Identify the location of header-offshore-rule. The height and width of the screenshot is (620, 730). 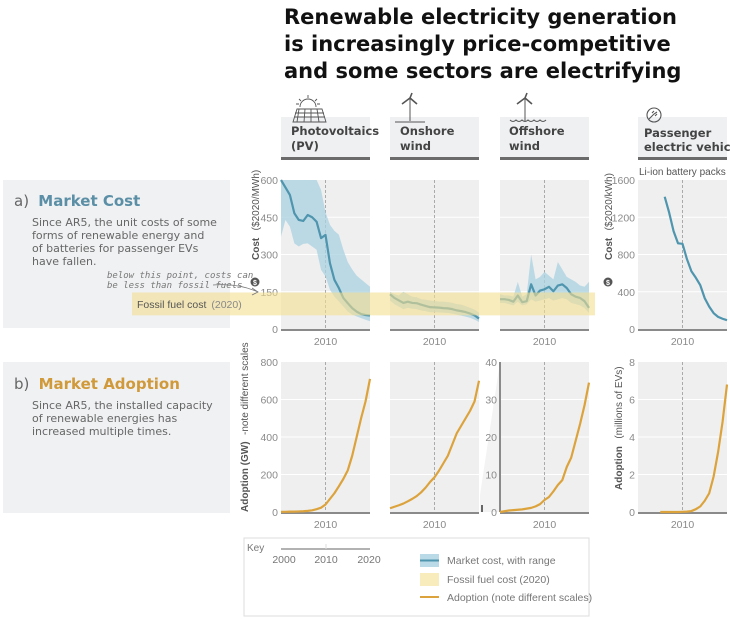
(544, 158).